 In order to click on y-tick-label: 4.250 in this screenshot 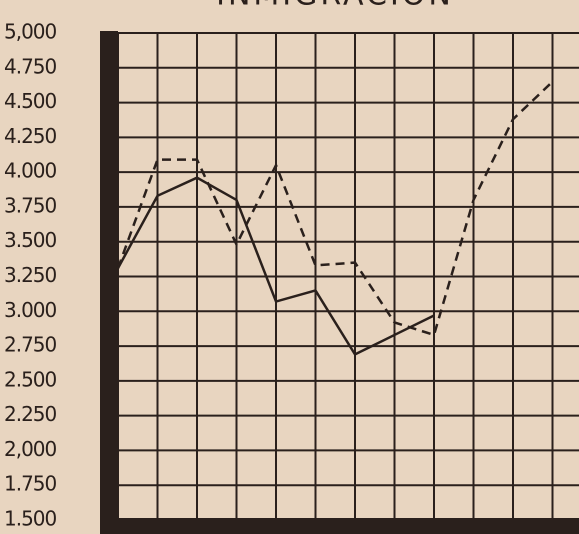, I will do `click(30, 136)`.